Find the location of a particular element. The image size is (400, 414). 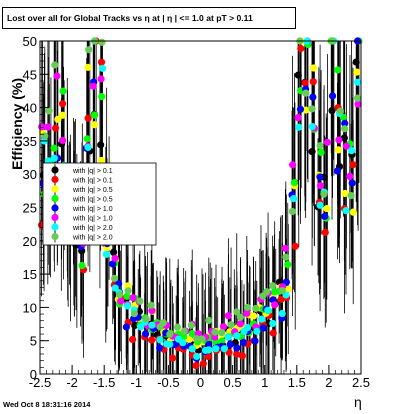

legend-label: with |q| > 0.1 is located at coordinates (92, 171).